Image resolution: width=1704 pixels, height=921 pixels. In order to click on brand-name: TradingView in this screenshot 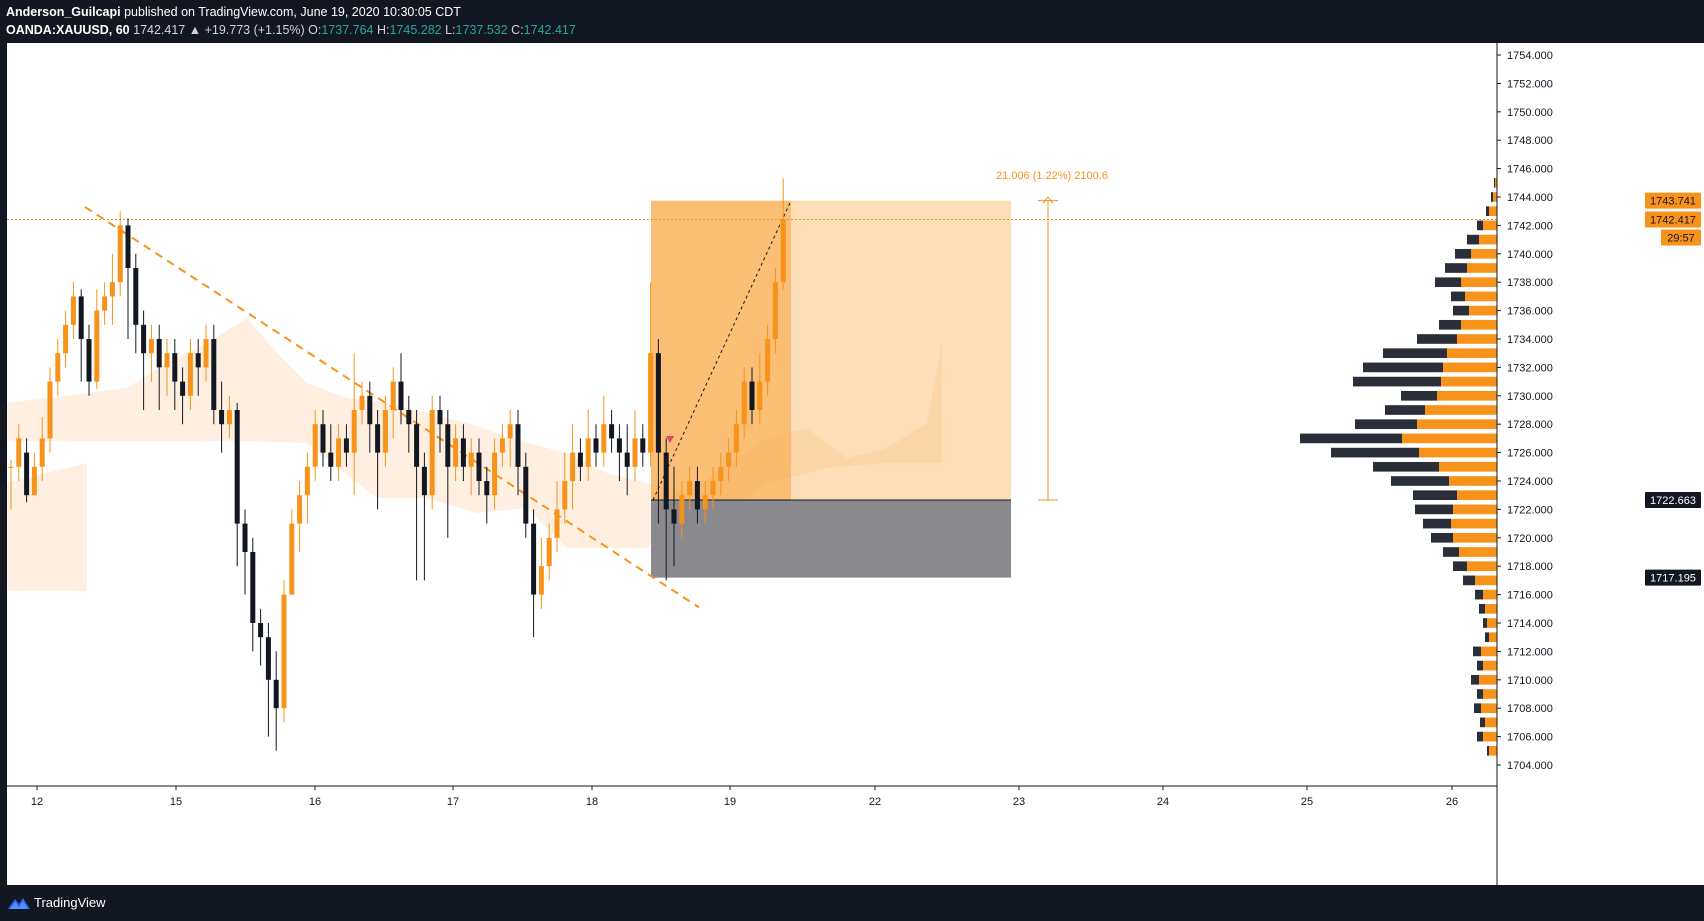, I will do `click(70, 902)`.